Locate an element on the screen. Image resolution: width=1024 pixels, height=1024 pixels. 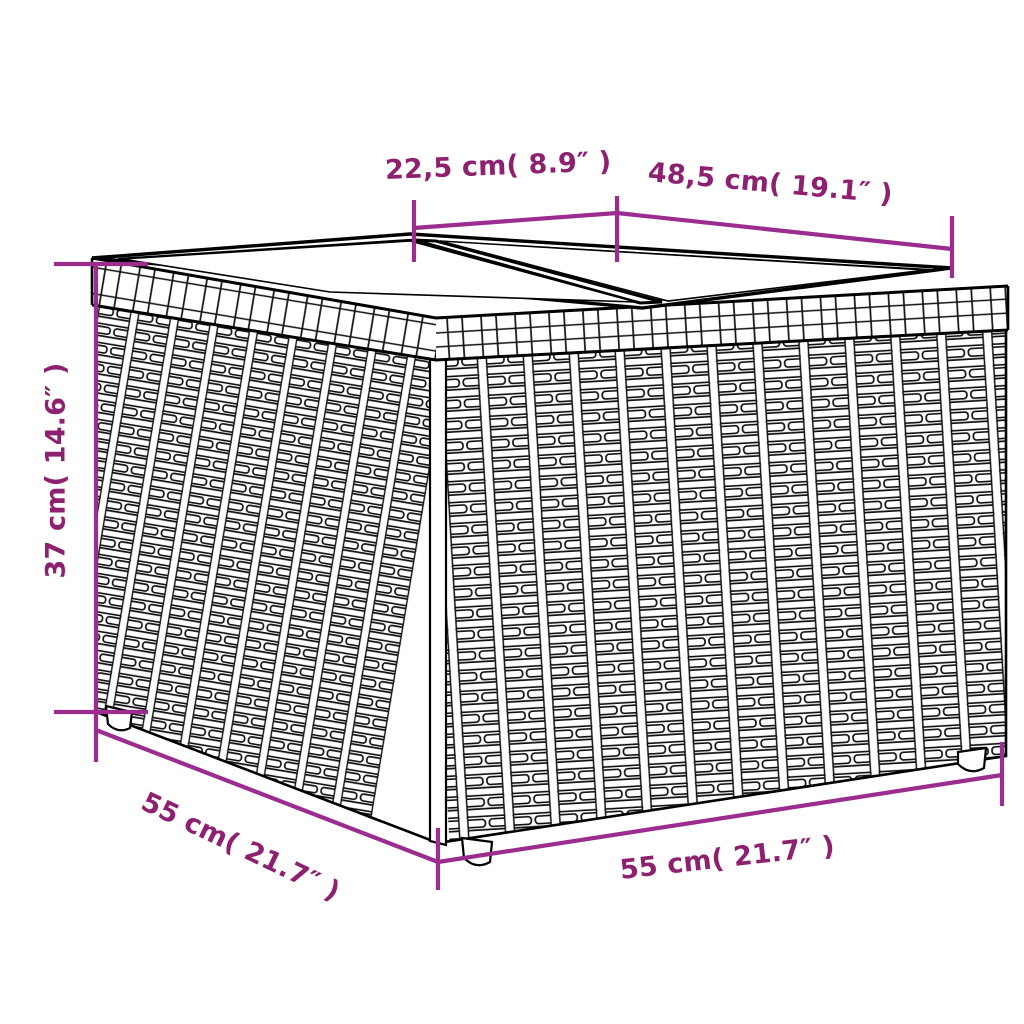
glass-panel-left is located at coordinates (379, 271).